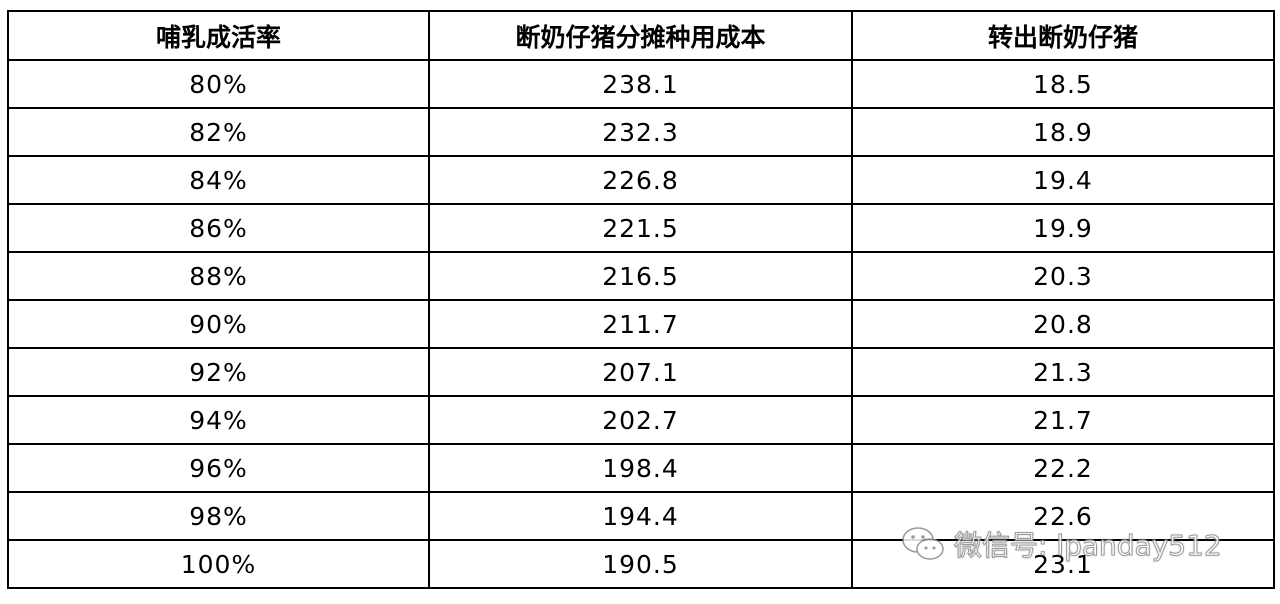 Image resolution: width=1280 pixels, height=604 pixels. What do you see at coordinates (1063, 324) in the screenshot?
I see `table-cell: 20.8` at bounding box center [1063, 324].